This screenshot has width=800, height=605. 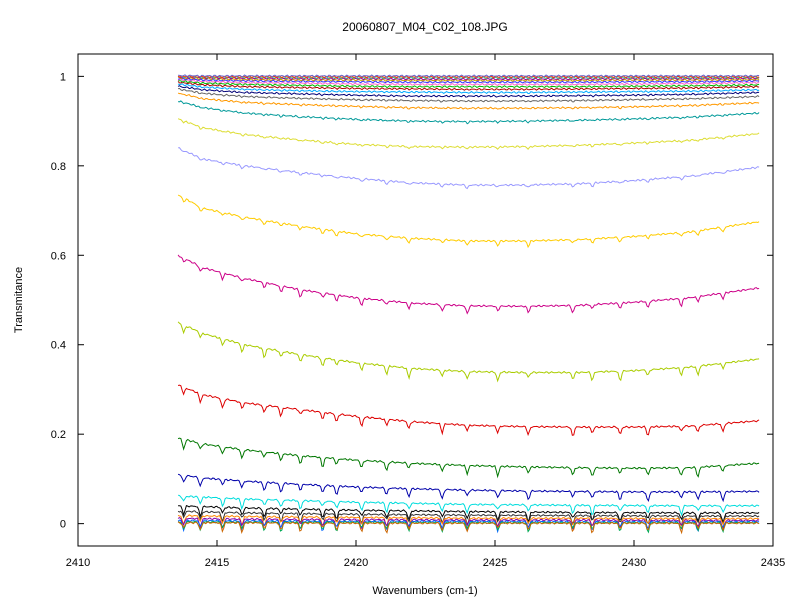 I want to click on y-tick-label: 0.4, so click(x=58, y=346).